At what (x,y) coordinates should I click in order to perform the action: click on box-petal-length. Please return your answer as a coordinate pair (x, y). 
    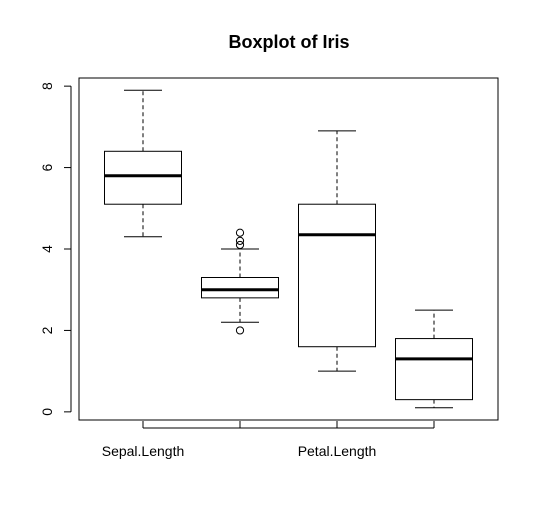
    Looking at the image, I should click on (337, 251).